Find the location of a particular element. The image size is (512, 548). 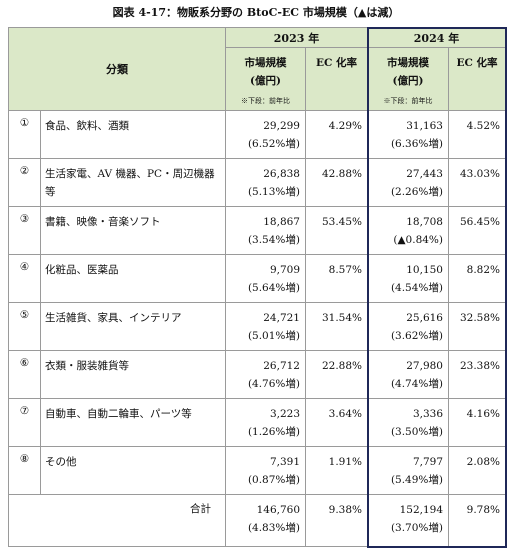

size-unit: (億円) is located at coordinates (265, 81).